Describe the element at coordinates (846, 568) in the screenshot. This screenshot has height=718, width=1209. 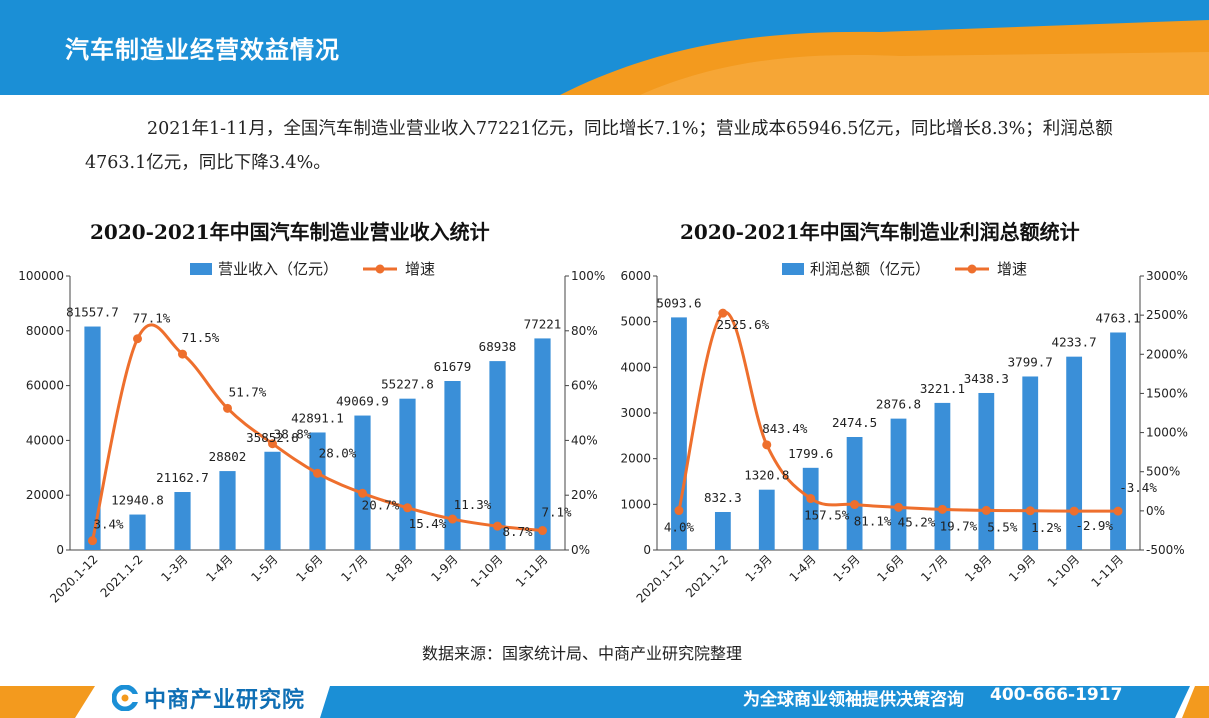
I see `profit-x-tick-label: 1-5月` at that location.